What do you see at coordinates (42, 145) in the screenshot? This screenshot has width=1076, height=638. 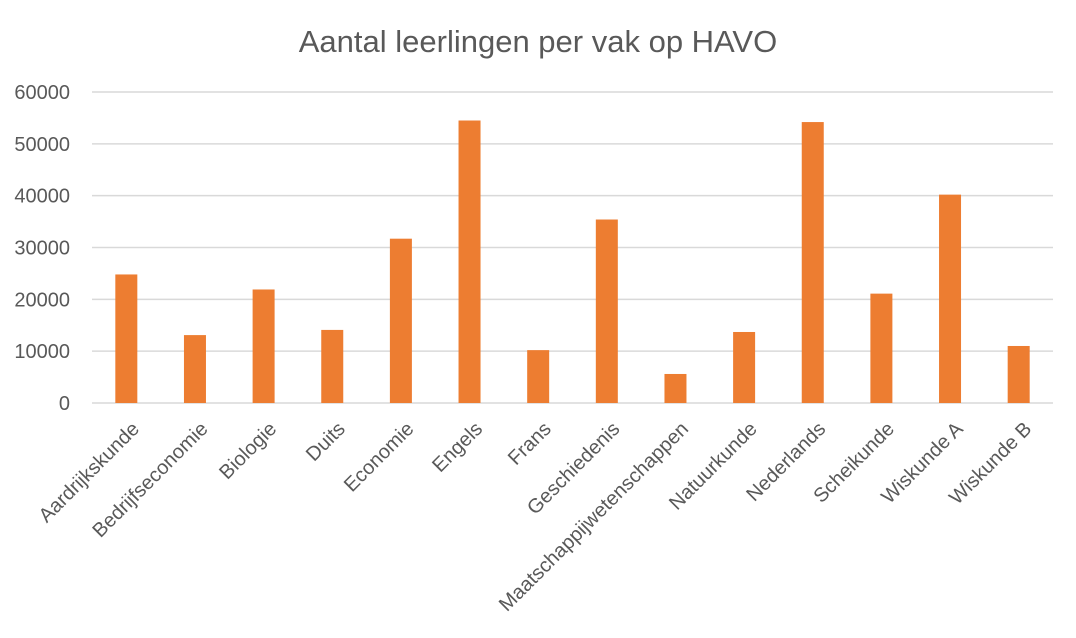 I see `y-tick-label: 50000` at bounding box center [42, 145].